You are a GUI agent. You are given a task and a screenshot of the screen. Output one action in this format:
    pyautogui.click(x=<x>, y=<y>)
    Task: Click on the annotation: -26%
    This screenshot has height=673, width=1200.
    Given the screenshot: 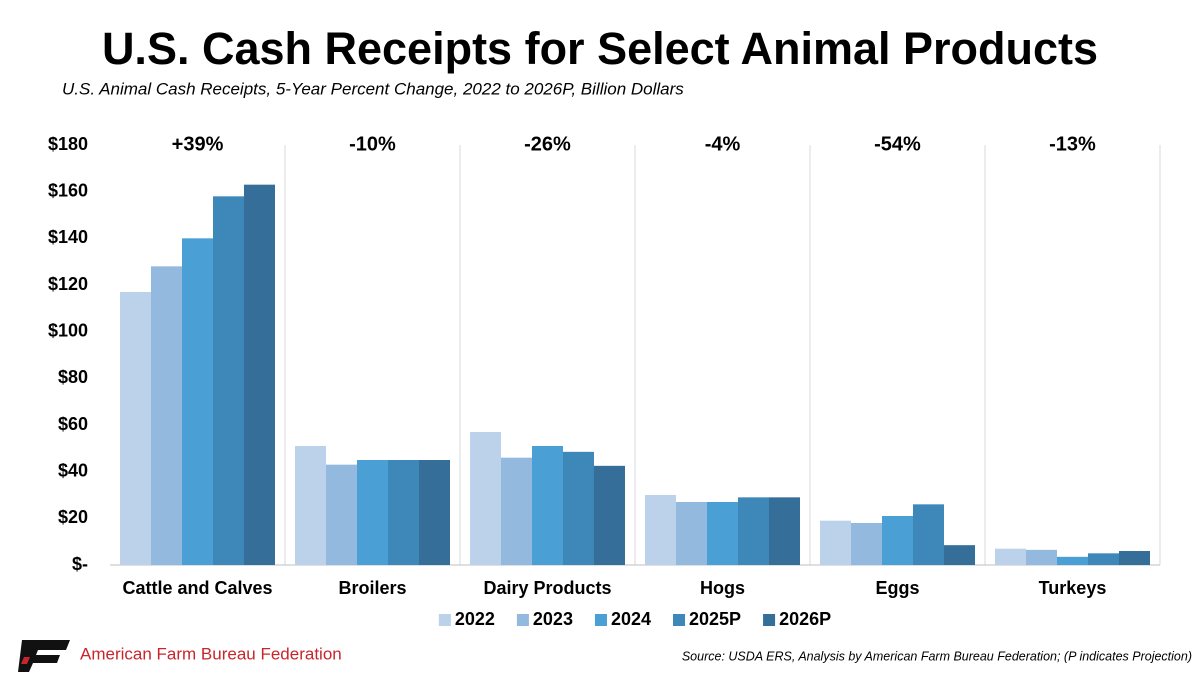 What is the action you would take?
    pyautogui.click(x=547, y=144)
    